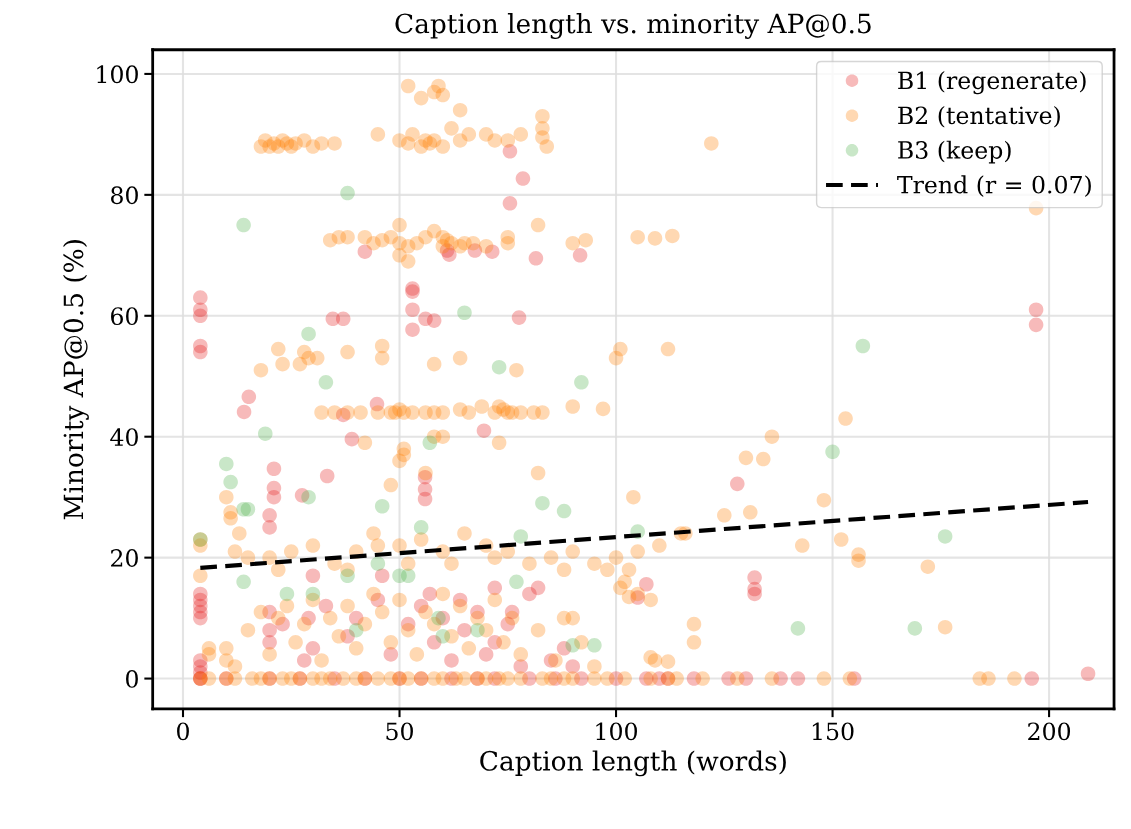  Describe the element at coordinates (183, 731) in the screenshot. I see `x-tick-label: 0` at that location.